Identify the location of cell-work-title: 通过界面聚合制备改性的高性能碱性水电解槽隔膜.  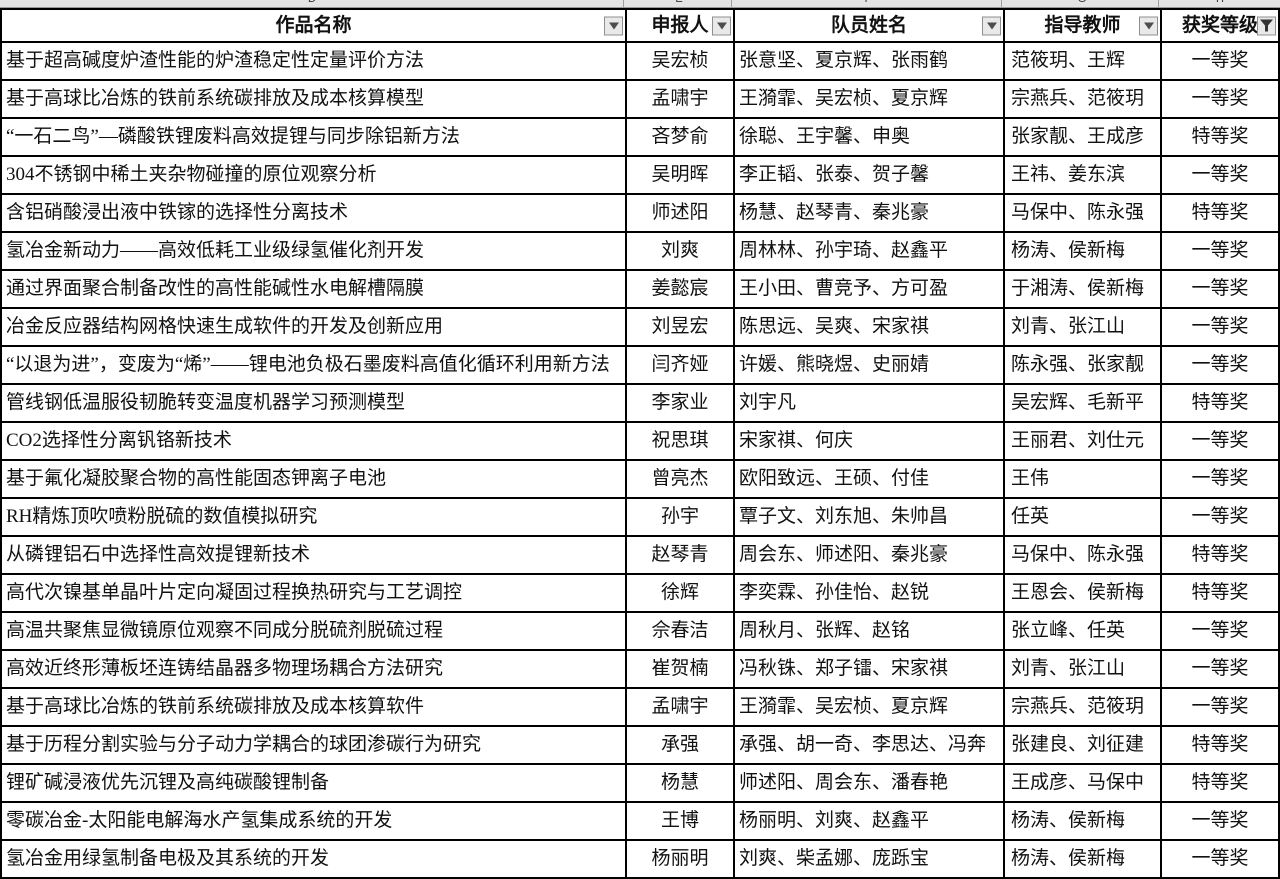
(314, 289).